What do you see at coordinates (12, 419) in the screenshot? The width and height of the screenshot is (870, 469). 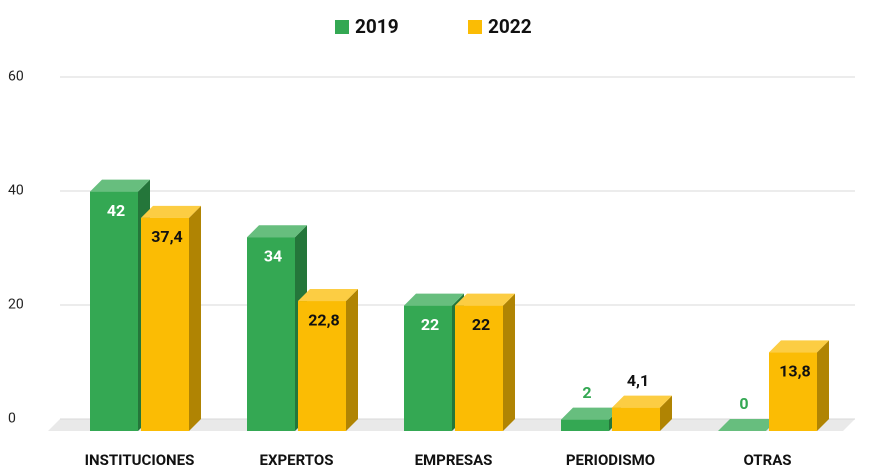 I see `y-tick-label: 0` at bounding box center [12, 419].